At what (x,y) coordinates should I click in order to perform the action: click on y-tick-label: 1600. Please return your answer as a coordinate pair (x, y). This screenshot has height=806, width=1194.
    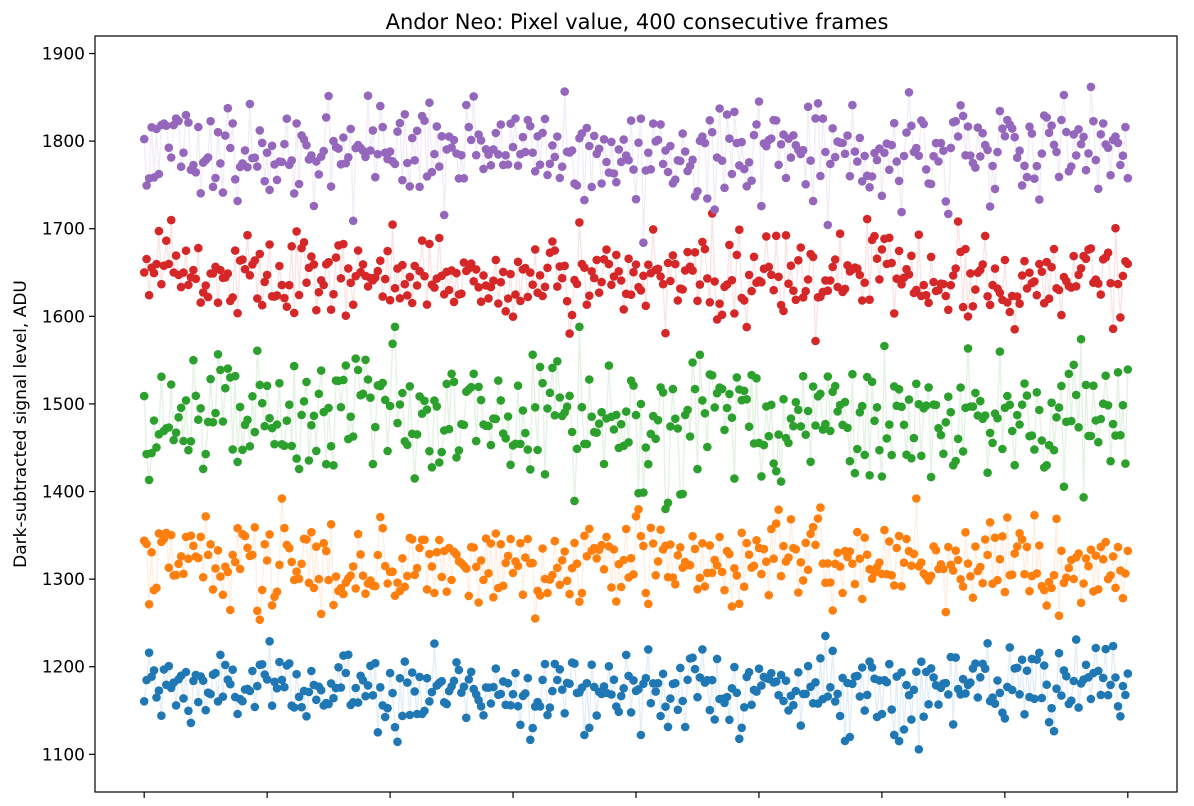
    Looking at the image, I should click on (63, 317).